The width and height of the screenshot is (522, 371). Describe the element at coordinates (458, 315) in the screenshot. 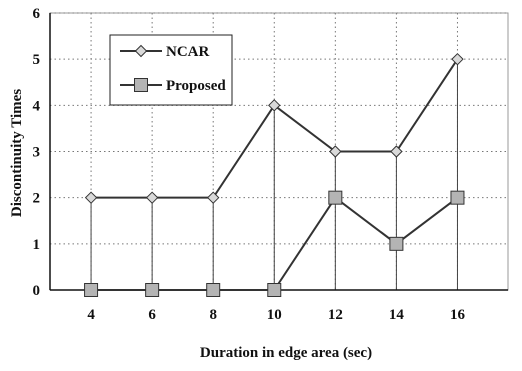

I see `x-tick-label: 16` at that location.